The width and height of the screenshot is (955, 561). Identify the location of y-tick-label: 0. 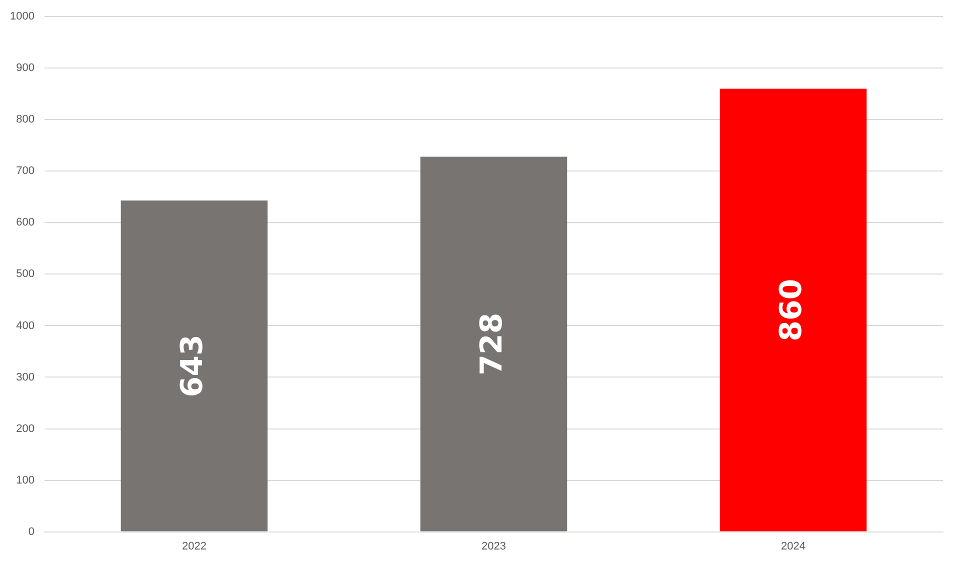
(31, 532).